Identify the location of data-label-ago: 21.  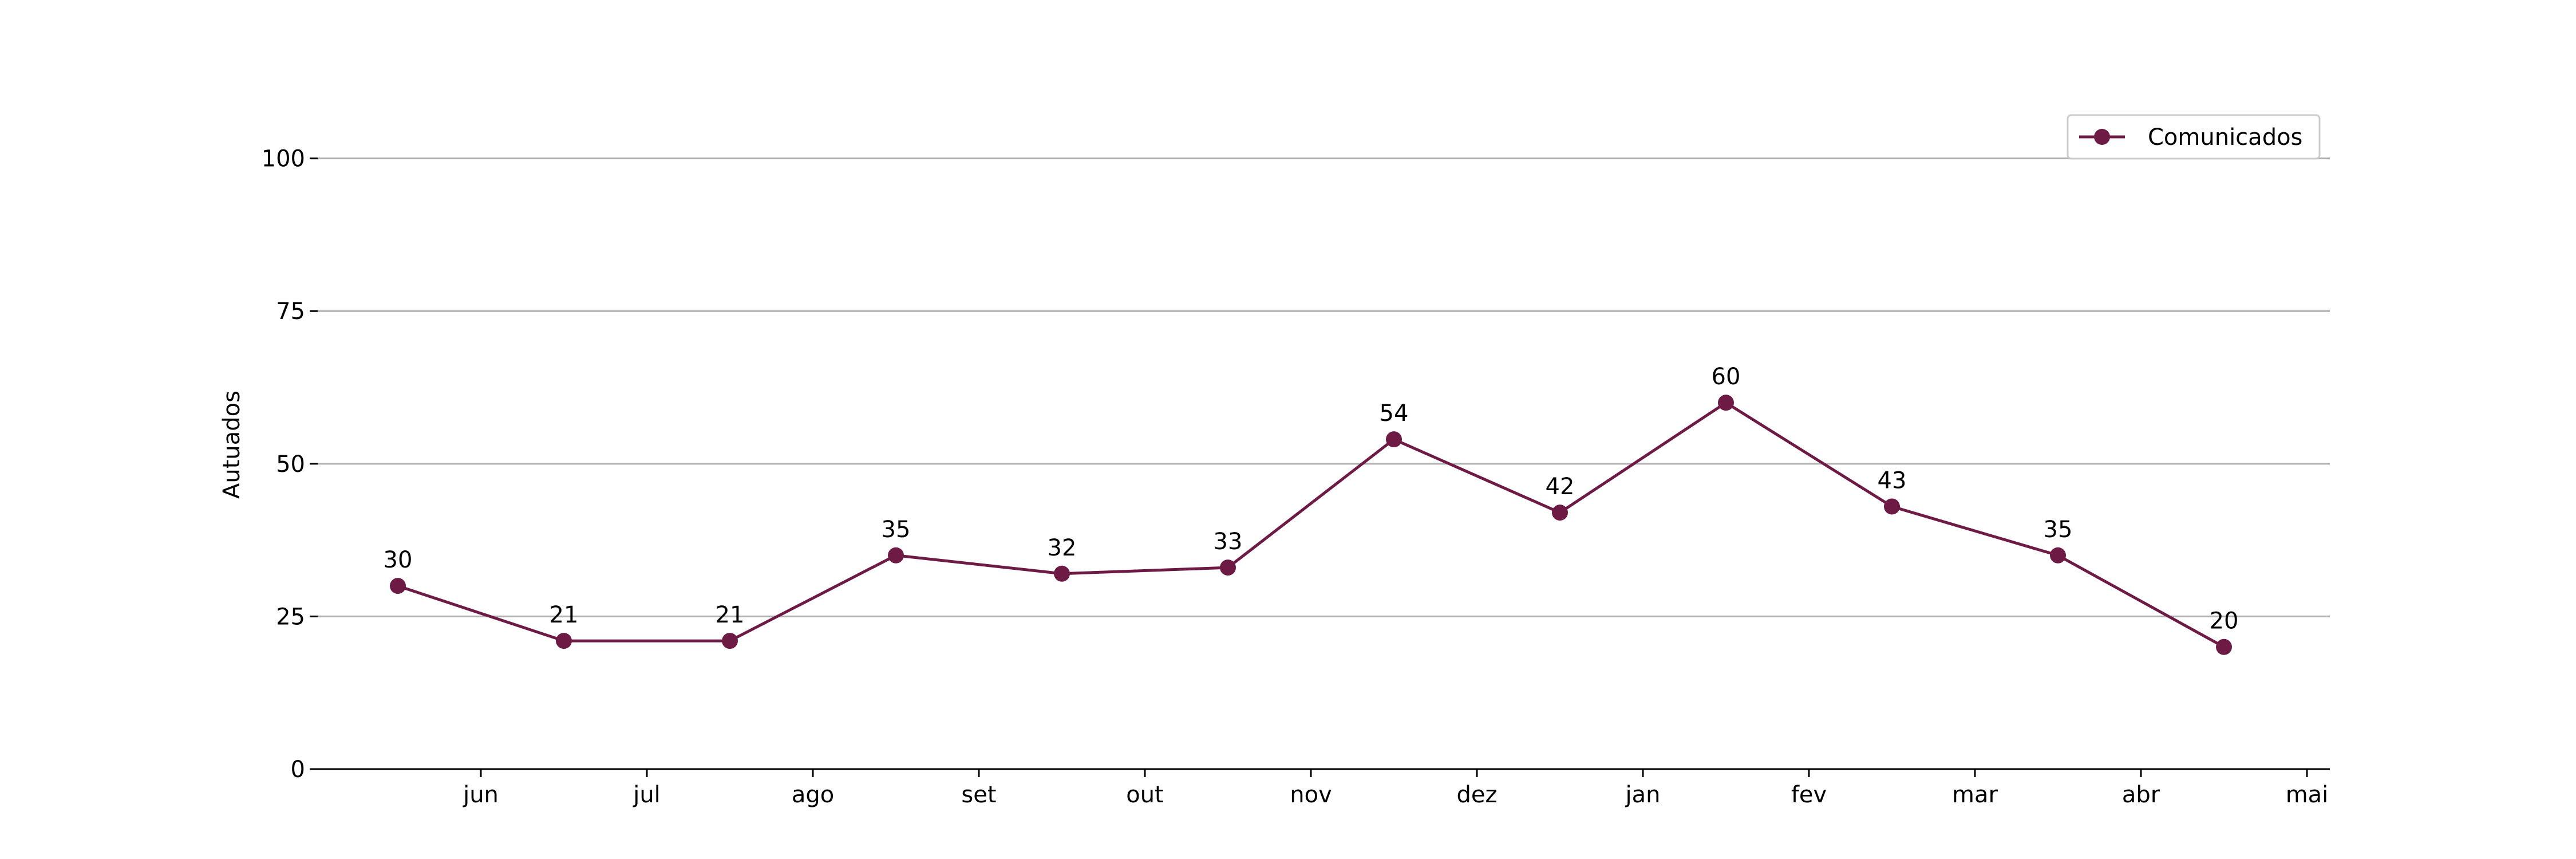
(730, 615).